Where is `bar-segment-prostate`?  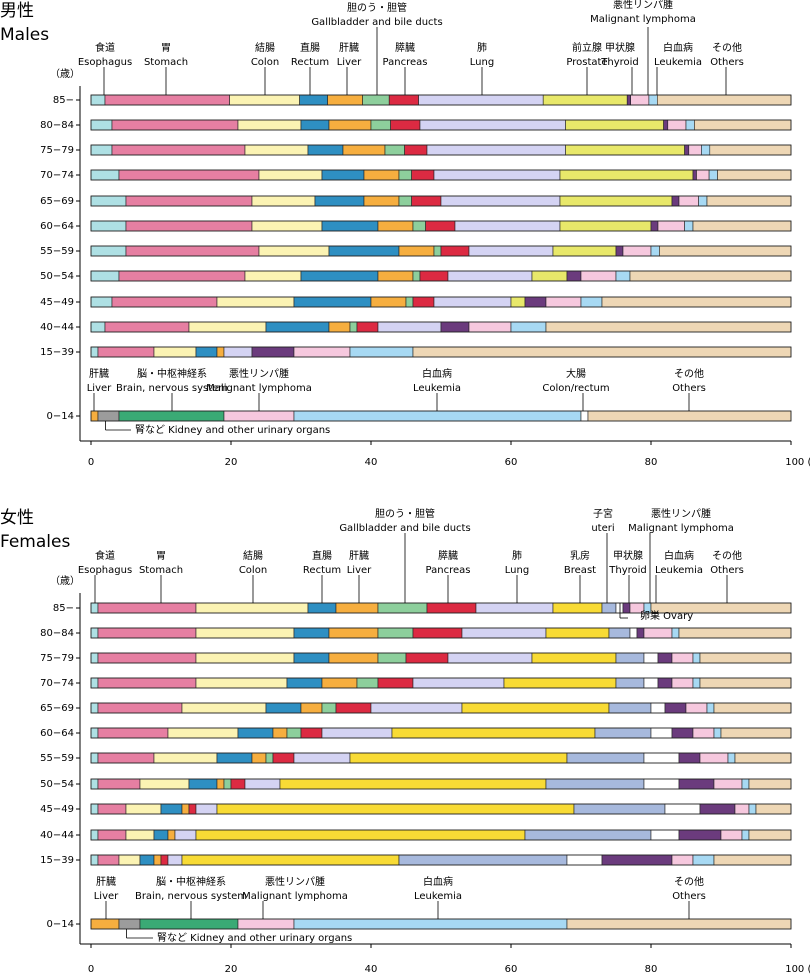
bar-segment-prostate is located at coordinates (626, 175).